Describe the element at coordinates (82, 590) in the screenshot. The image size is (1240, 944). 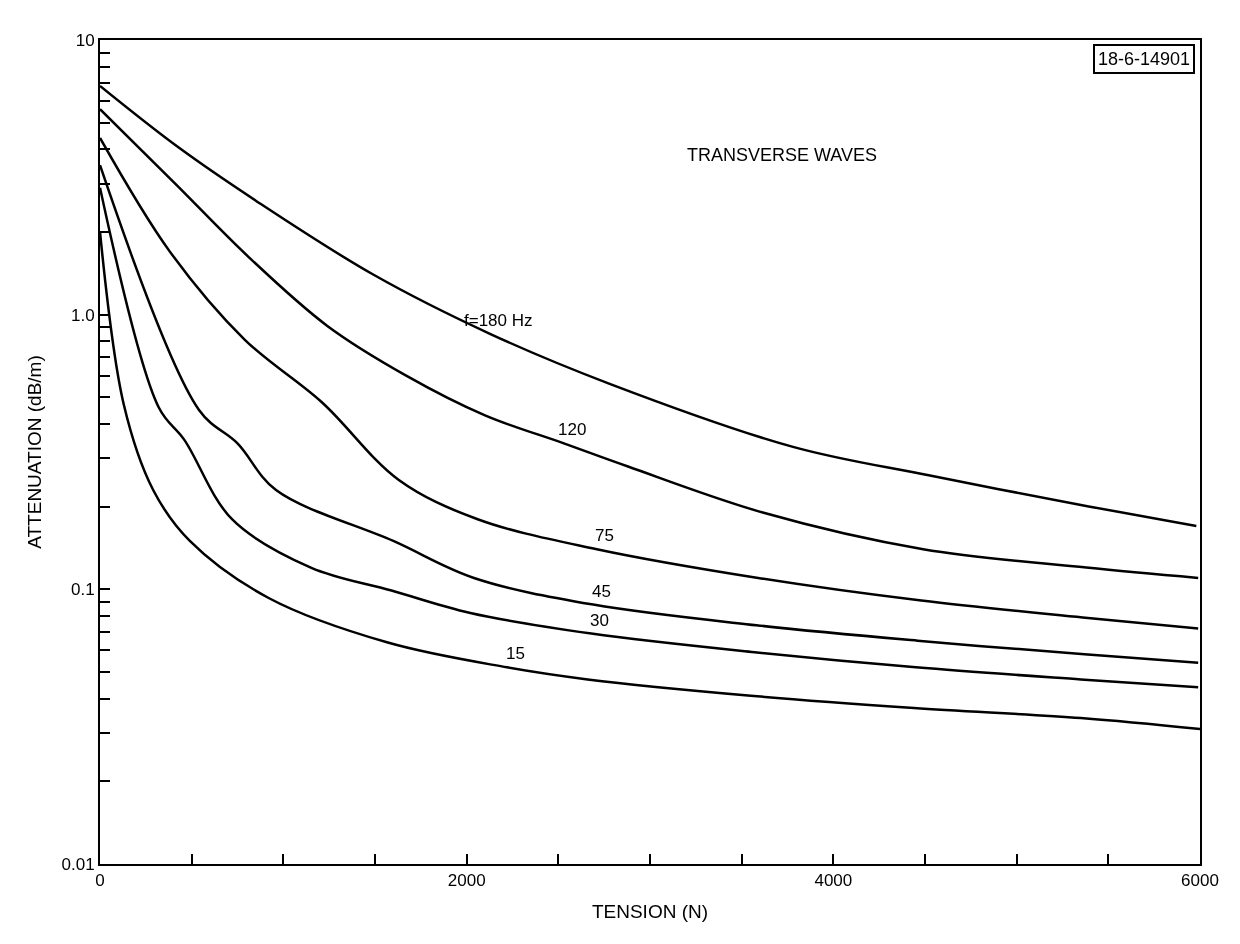
I see `y-tick-label: 0.1` at that location.